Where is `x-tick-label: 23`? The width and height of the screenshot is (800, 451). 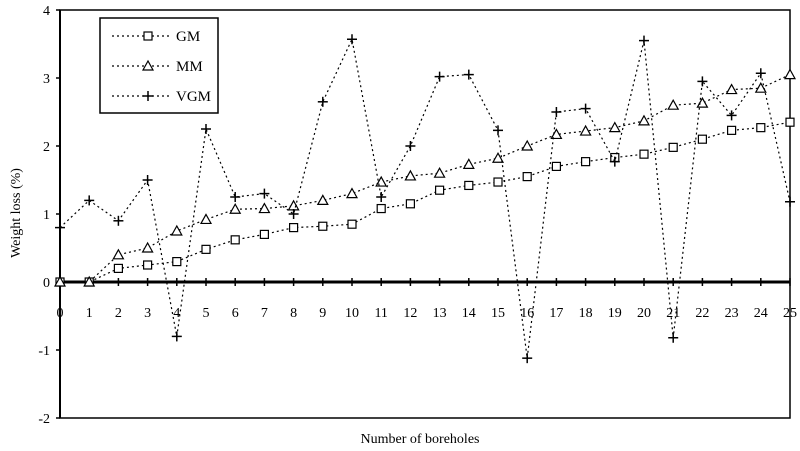 x-tick-label: 23 is located at coordinates (732, 313).